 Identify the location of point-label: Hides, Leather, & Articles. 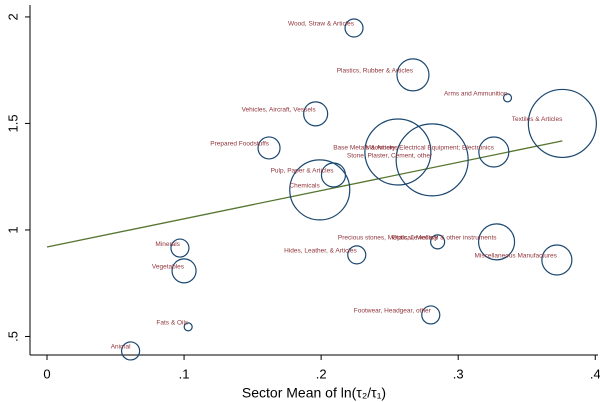
(320, 251).